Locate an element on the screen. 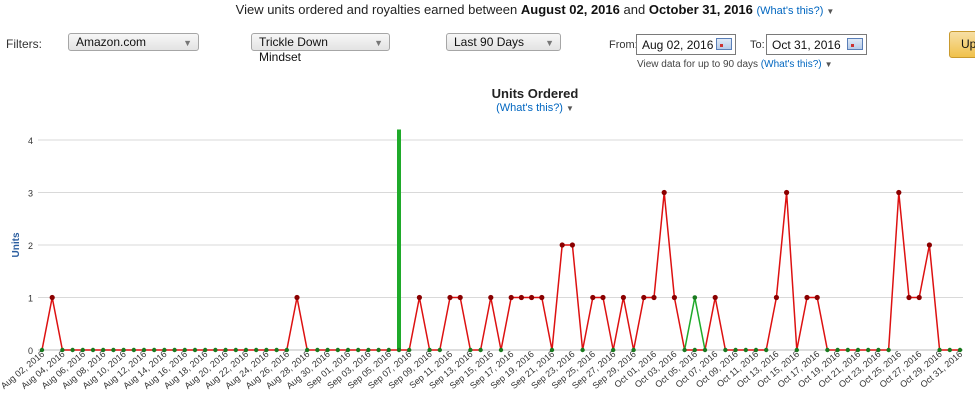  period-select: Last 90 Days ▼ is located at coordinates (503, 42).